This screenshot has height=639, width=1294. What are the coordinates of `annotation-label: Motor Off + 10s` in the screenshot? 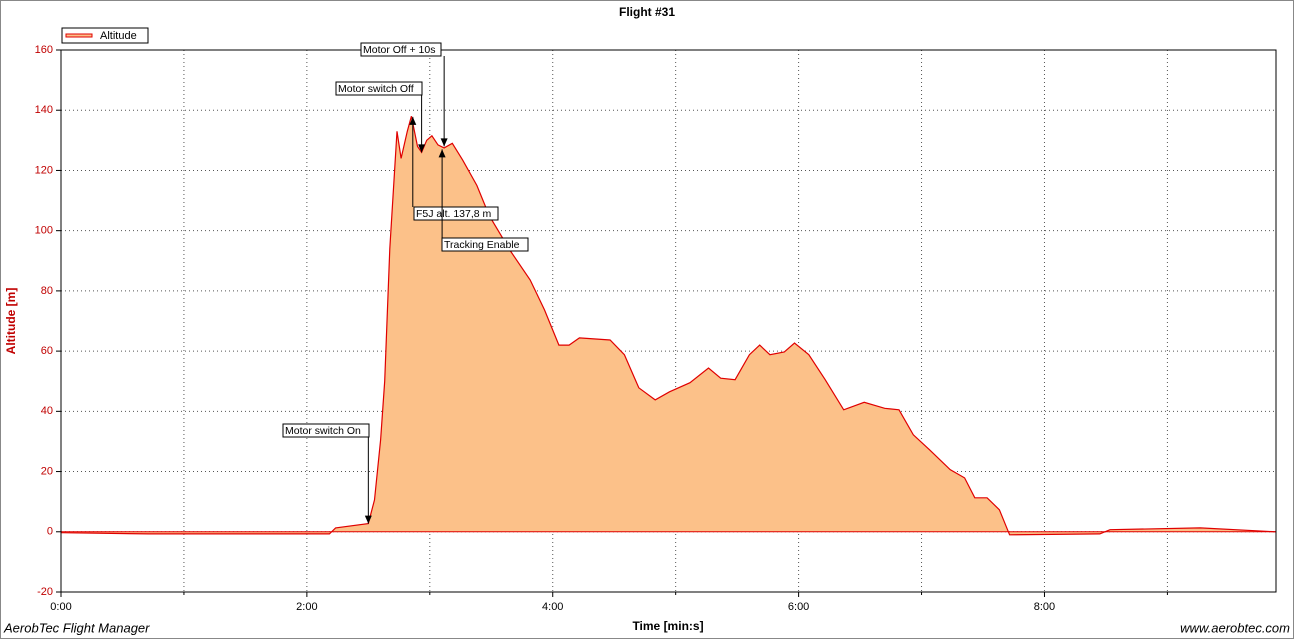 It's located at (399, 50).